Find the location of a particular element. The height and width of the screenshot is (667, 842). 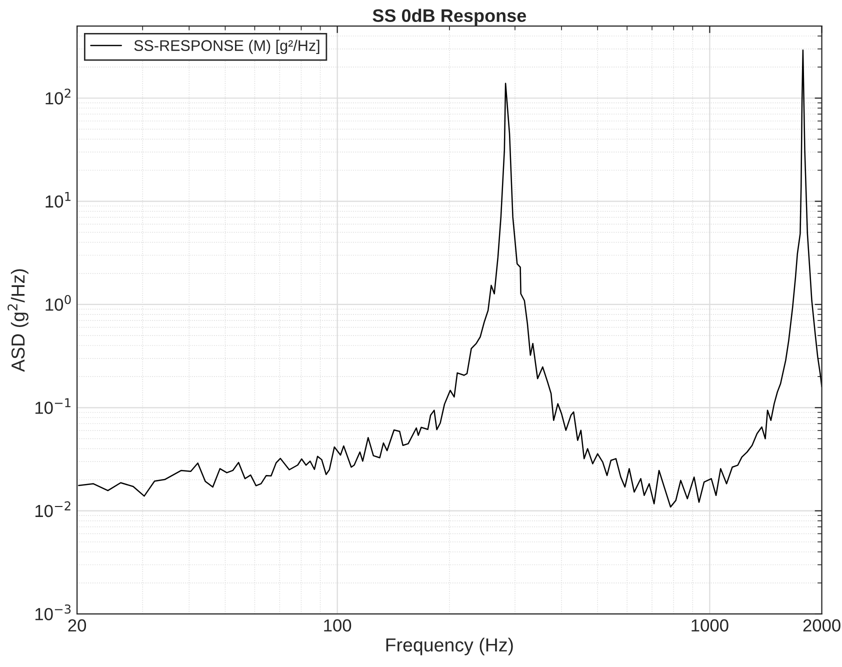

x-tick-label: 1000 is located at coordinates (710, 625).